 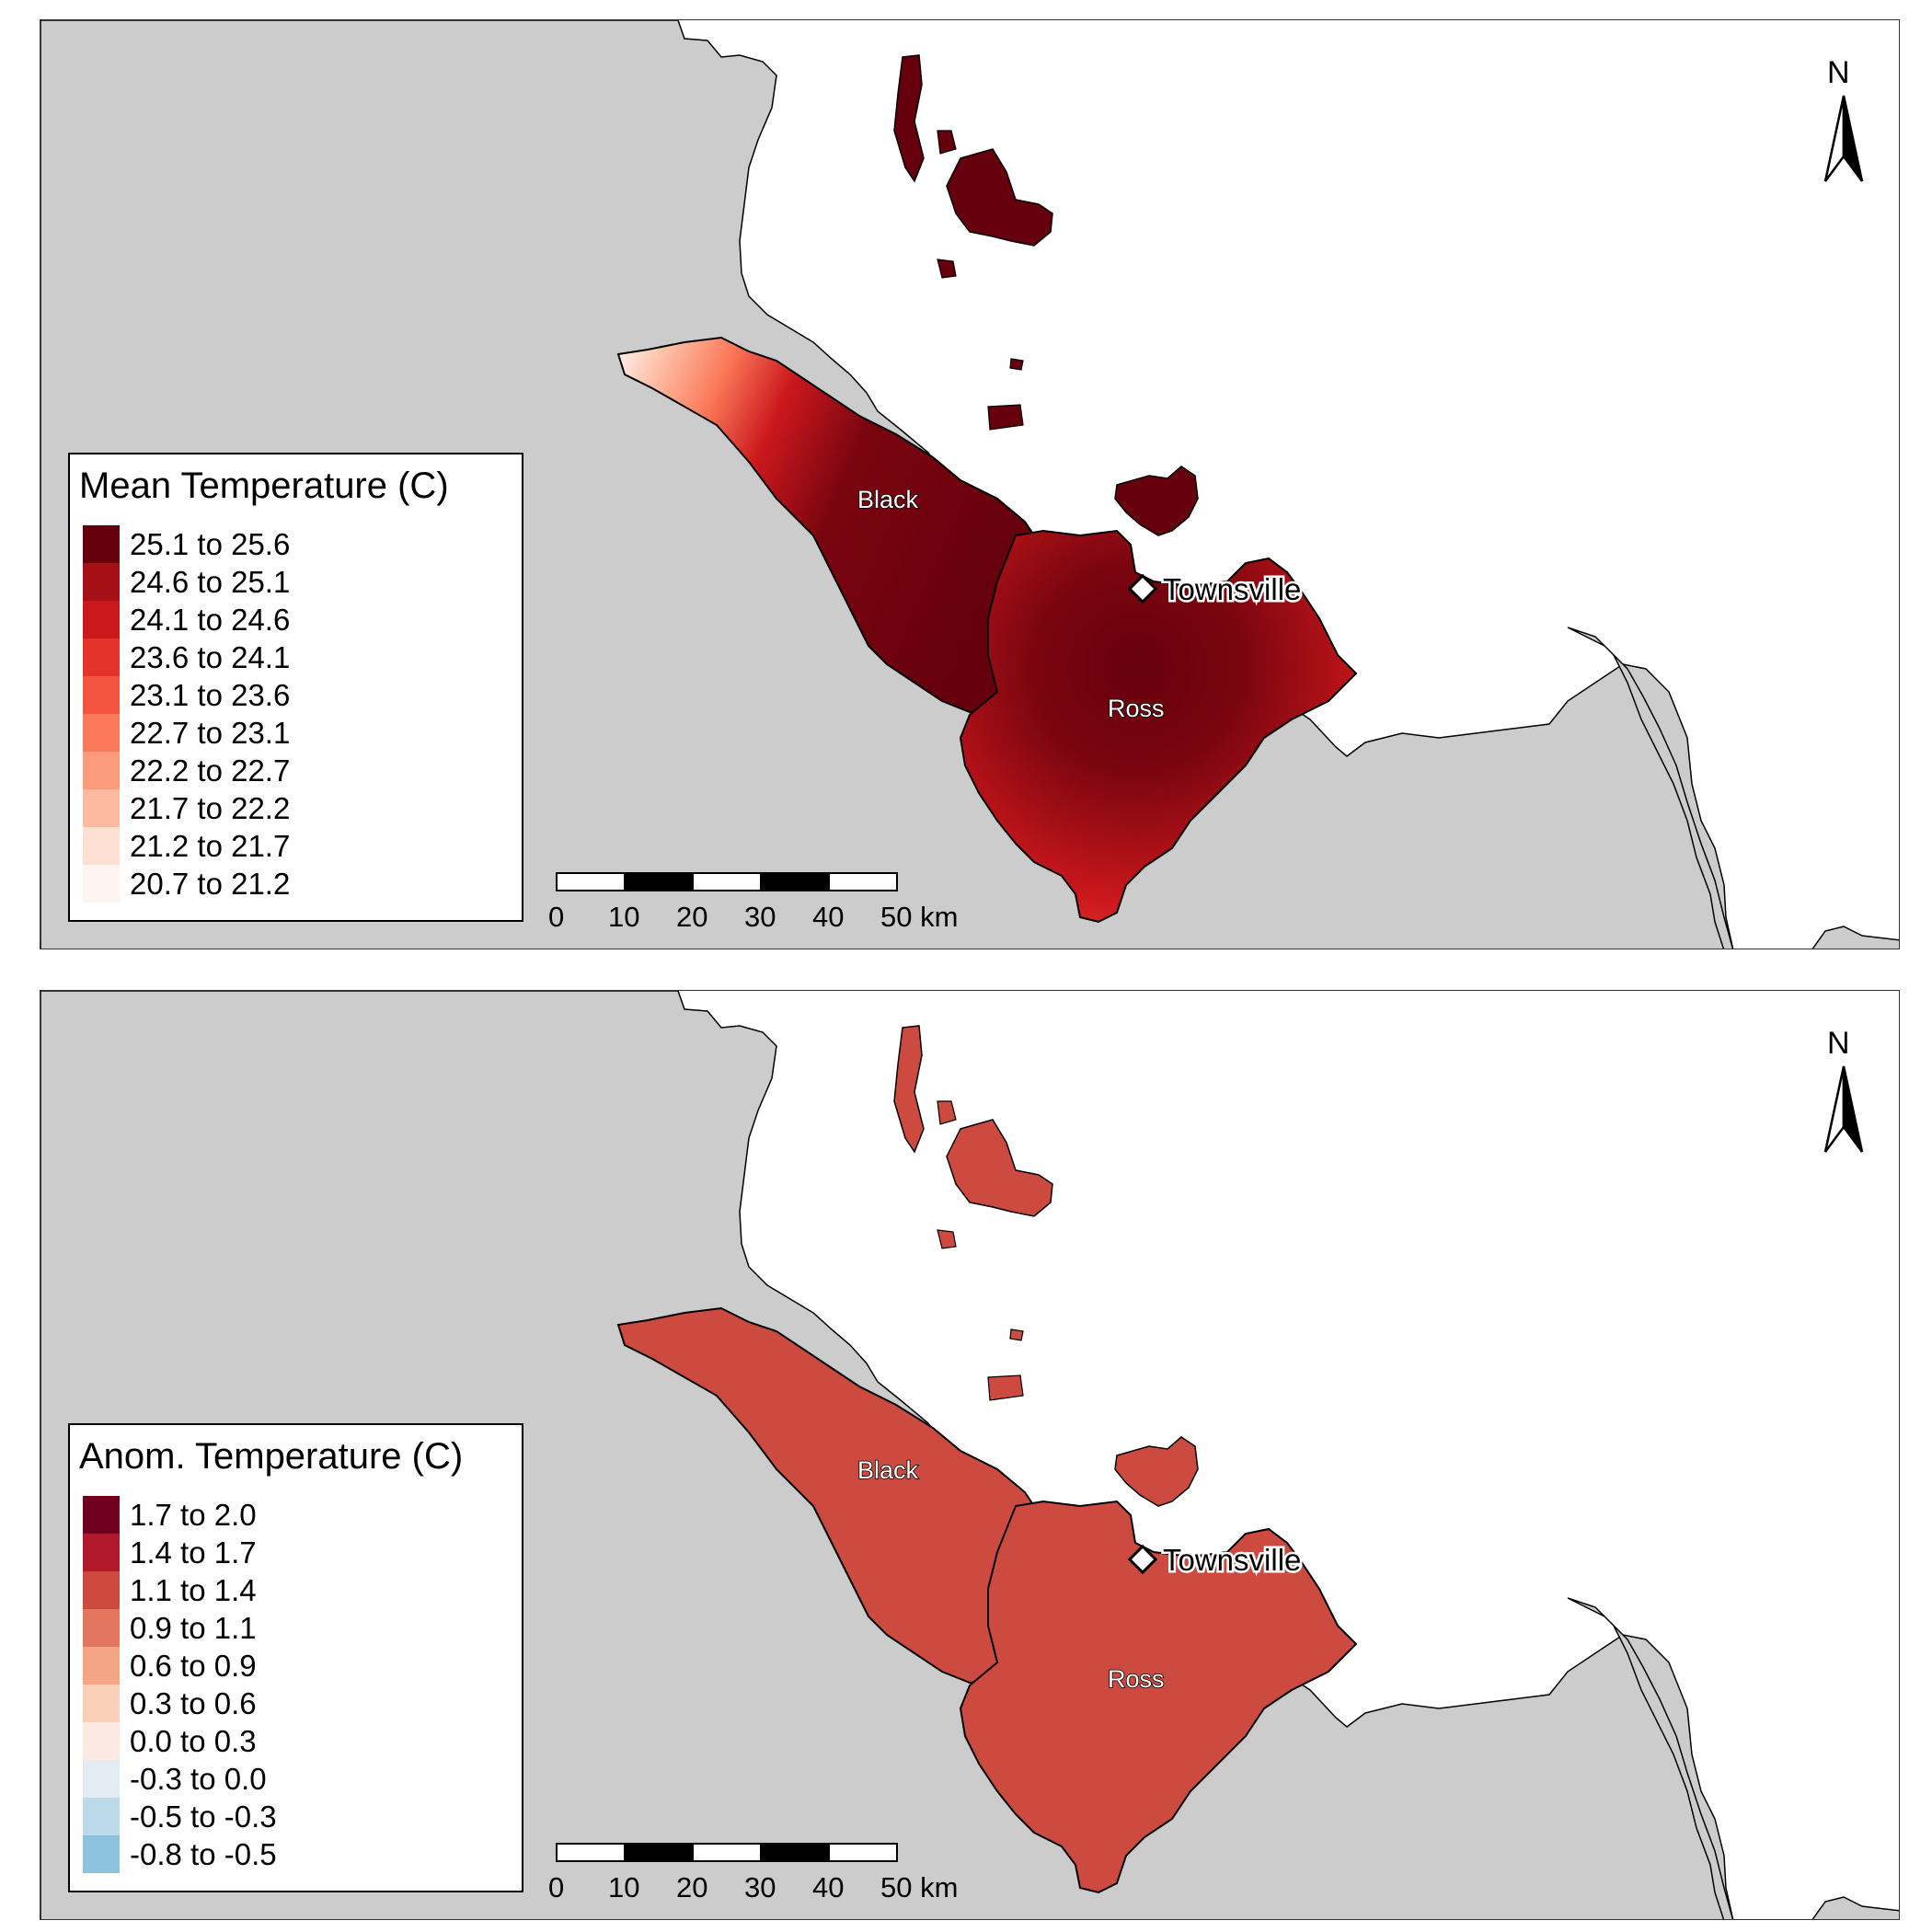 What do you see at coordinates (210, 543) in the screenshot?
I see `legend-label: 25.1 to 25.6` at bounding box center [210, 543].